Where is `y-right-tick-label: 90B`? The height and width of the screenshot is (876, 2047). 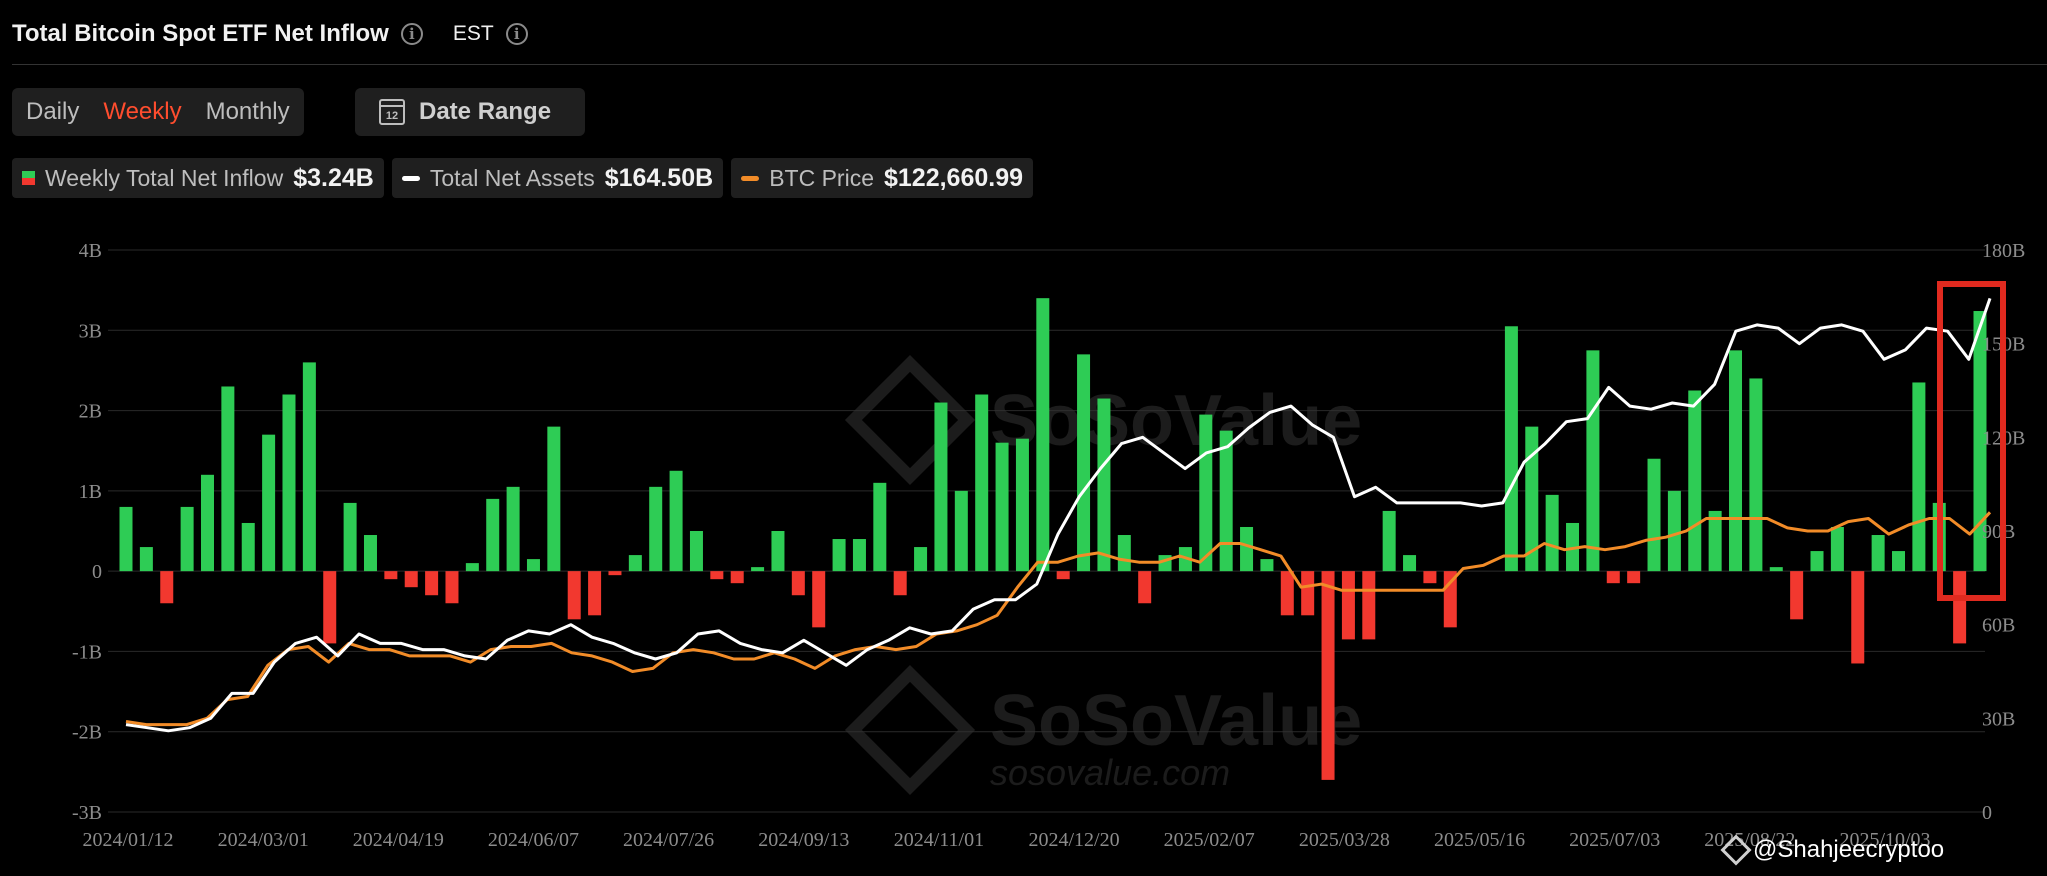
y-right-tick-label: 90B is located at coordinates (1998, 532).